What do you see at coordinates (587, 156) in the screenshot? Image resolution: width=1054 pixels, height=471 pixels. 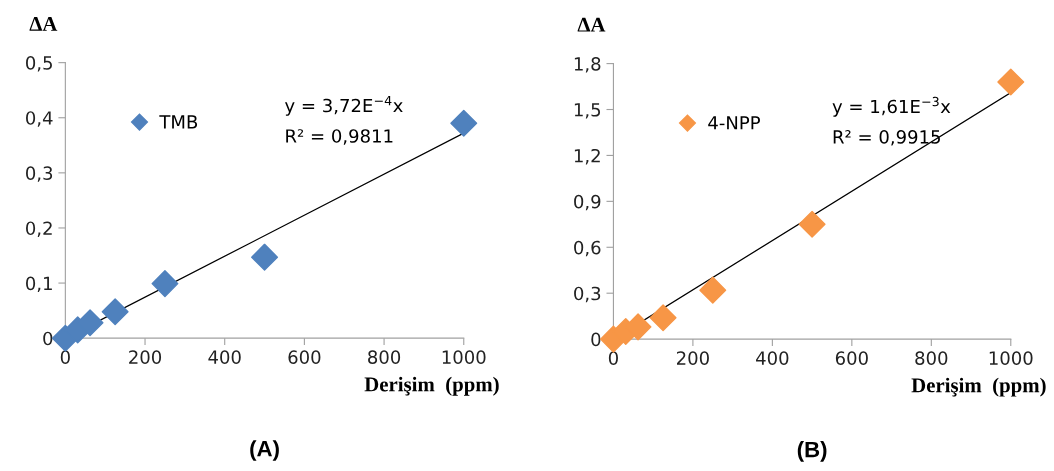 I see `y-tick-label: 1,2` at bounding box center [587, 156].